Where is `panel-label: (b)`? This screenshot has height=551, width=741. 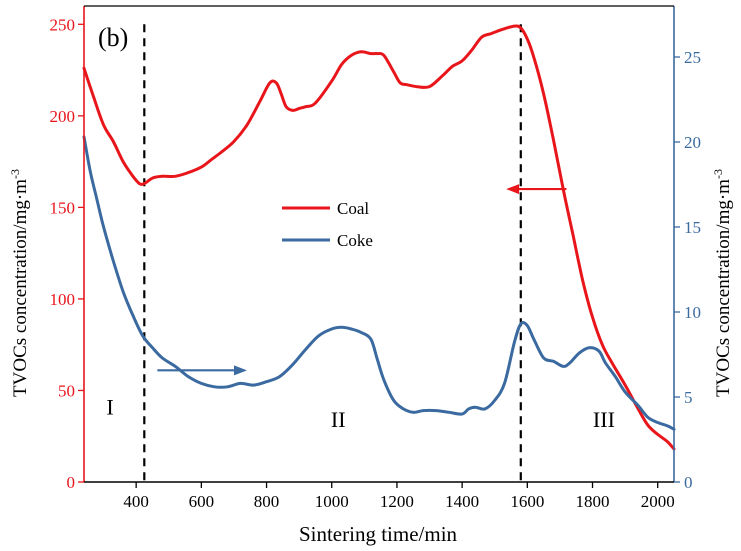
panel-label: (b) is located at coordinates (113, 37).